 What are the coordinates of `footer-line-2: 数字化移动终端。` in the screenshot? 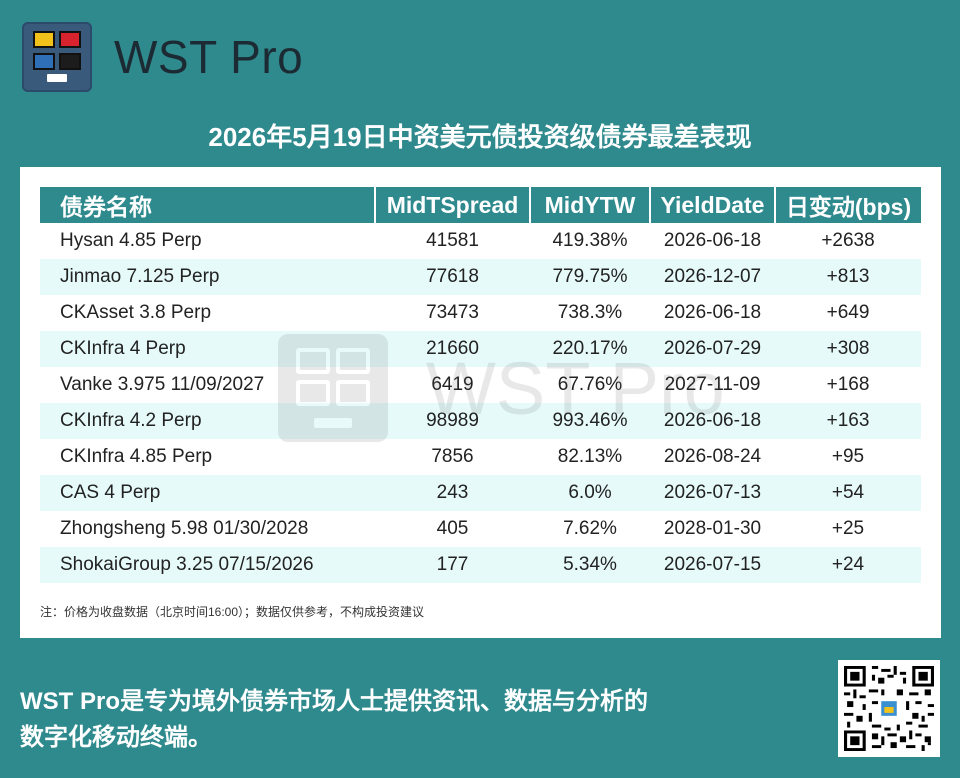 It's located at (116, 737).